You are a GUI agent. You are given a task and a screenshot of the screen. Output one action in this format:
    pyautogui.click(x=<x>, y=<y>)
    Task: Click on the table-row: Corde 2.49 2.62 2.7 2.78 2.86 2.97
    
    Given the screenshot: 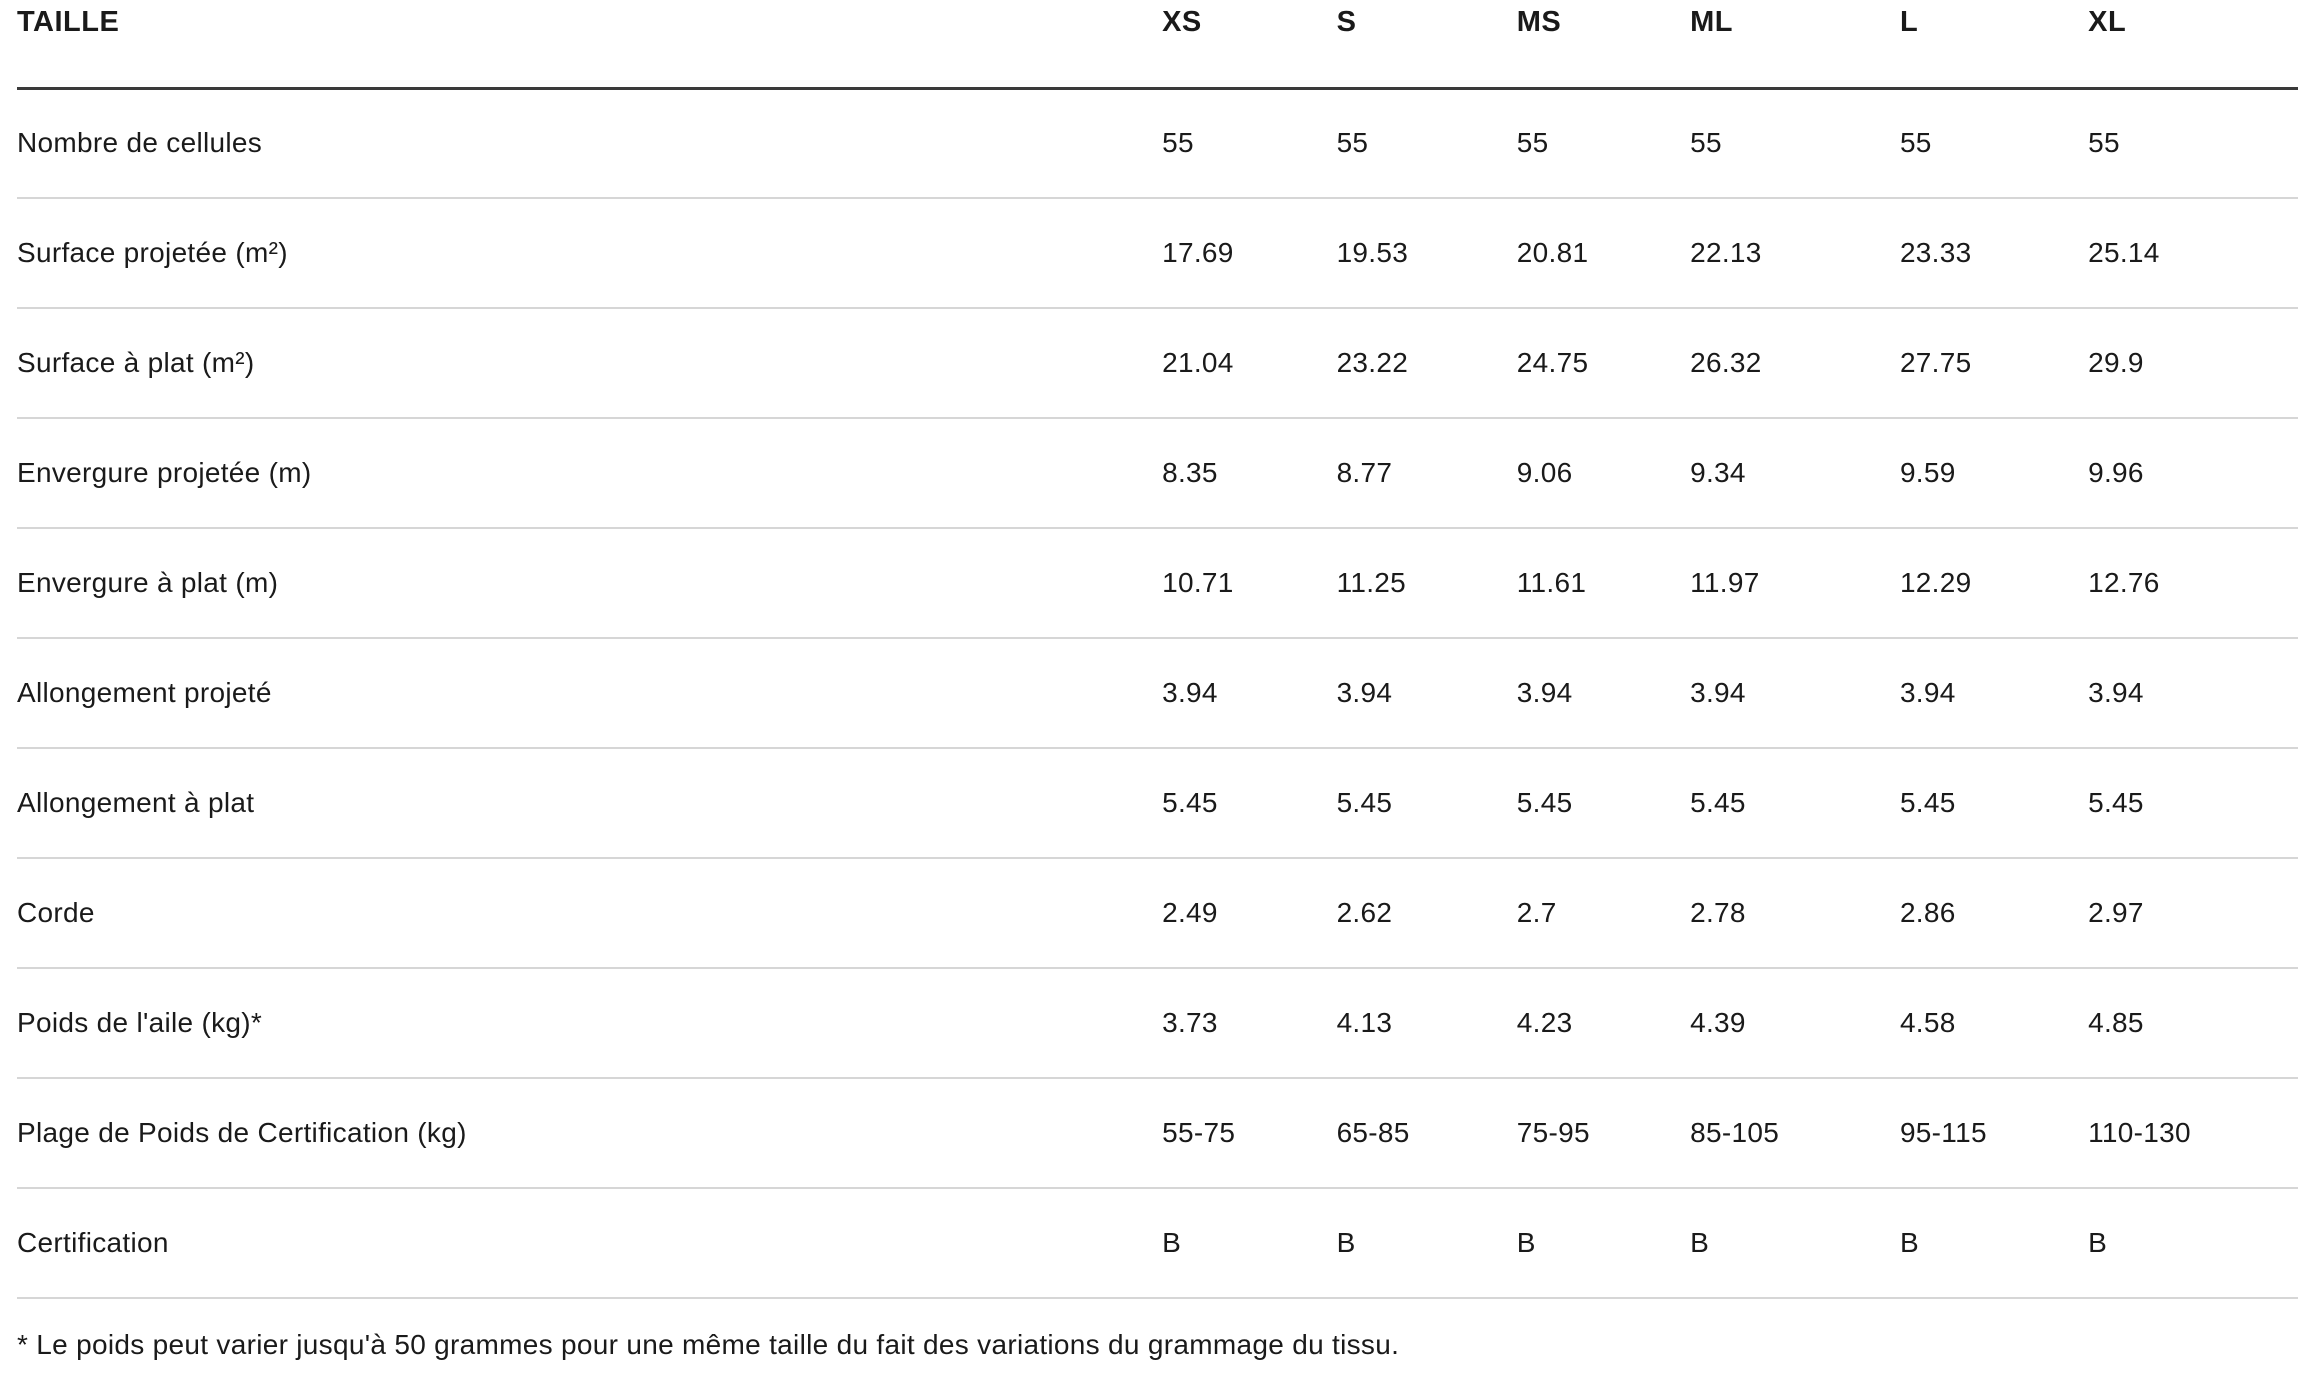 What is the action you would take?
    pyautogui.click(x=1157, y=913)
    